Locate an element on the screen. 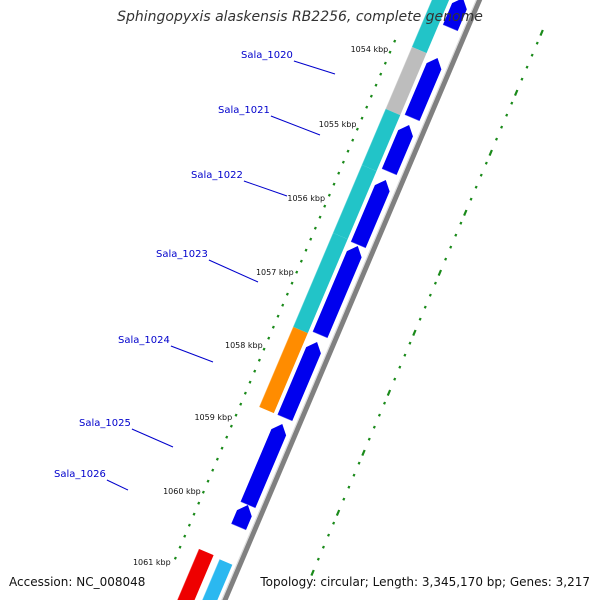 Image resolution: width=600 pixels, height=600 pixels. cds-sala-1020-edge is located at coordinates (450, 28).